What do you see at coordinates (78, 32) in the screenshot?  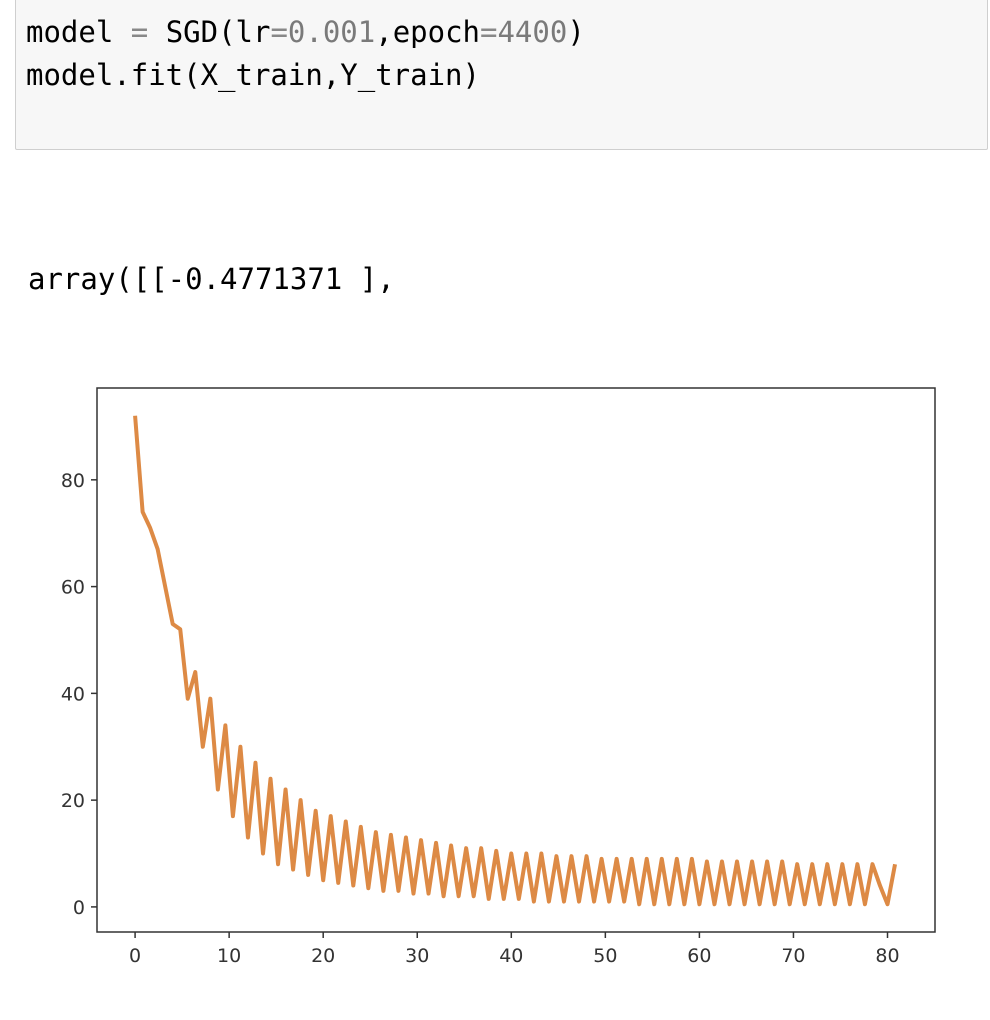 I see `code-token: model` at bounding box center [78, 32].